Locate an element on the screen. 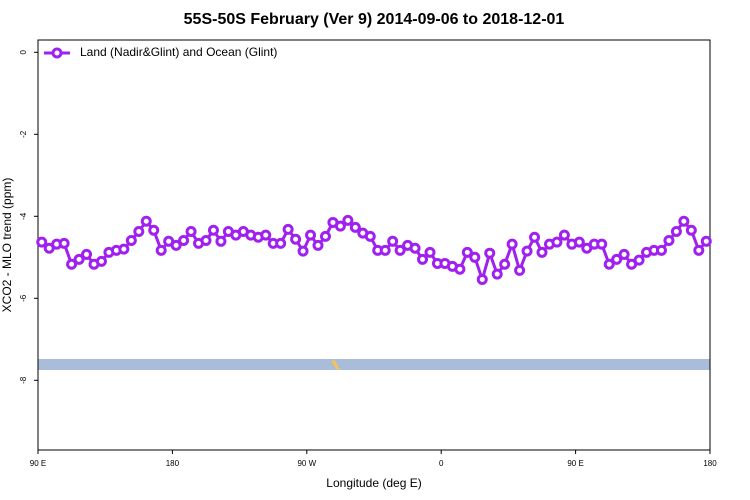  y-tick-label: -8 is located at coordinates (23, 380).